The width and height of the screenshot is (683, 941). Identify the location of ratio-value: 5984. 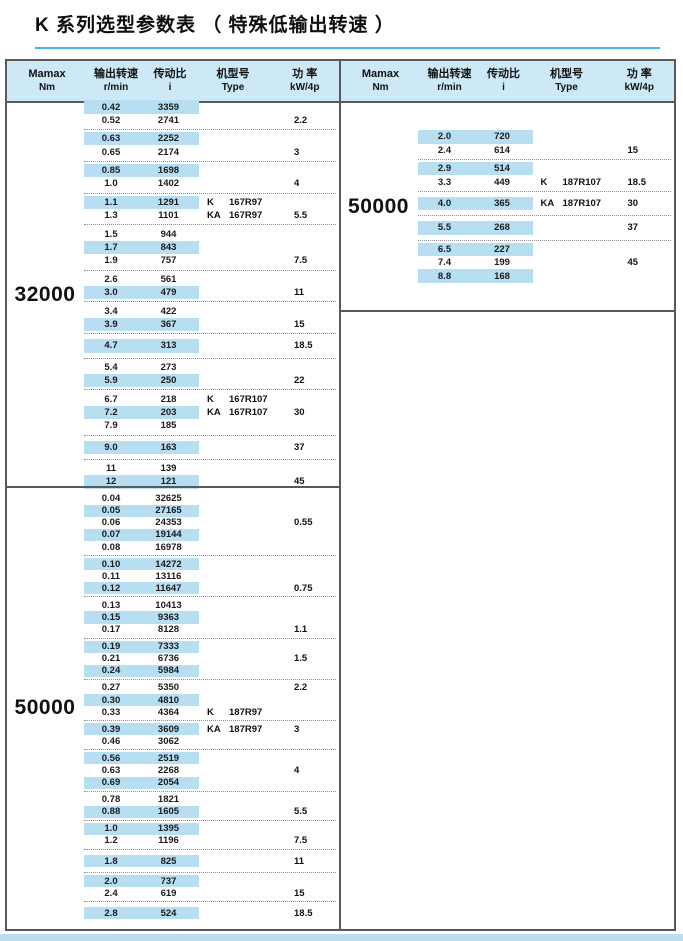
(168, 671).